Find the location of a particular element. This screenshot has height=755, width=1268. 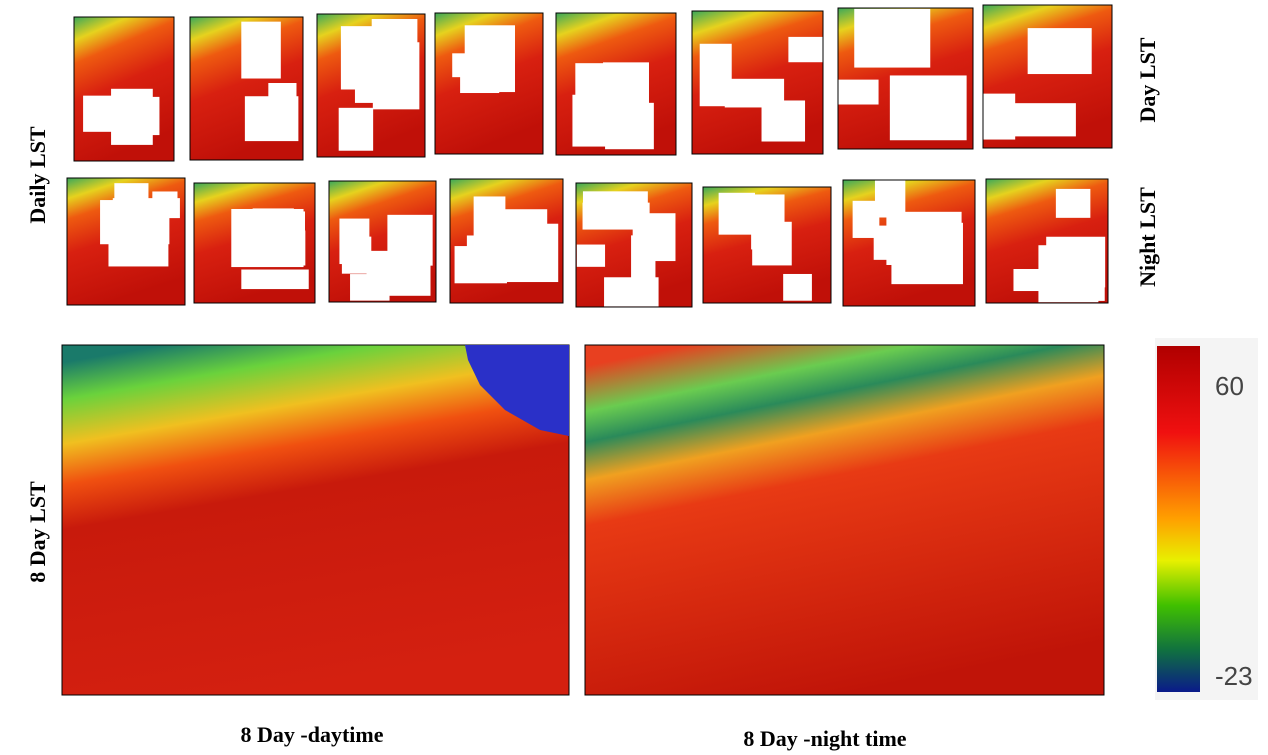

water-area is located at coordinates (517, 390).